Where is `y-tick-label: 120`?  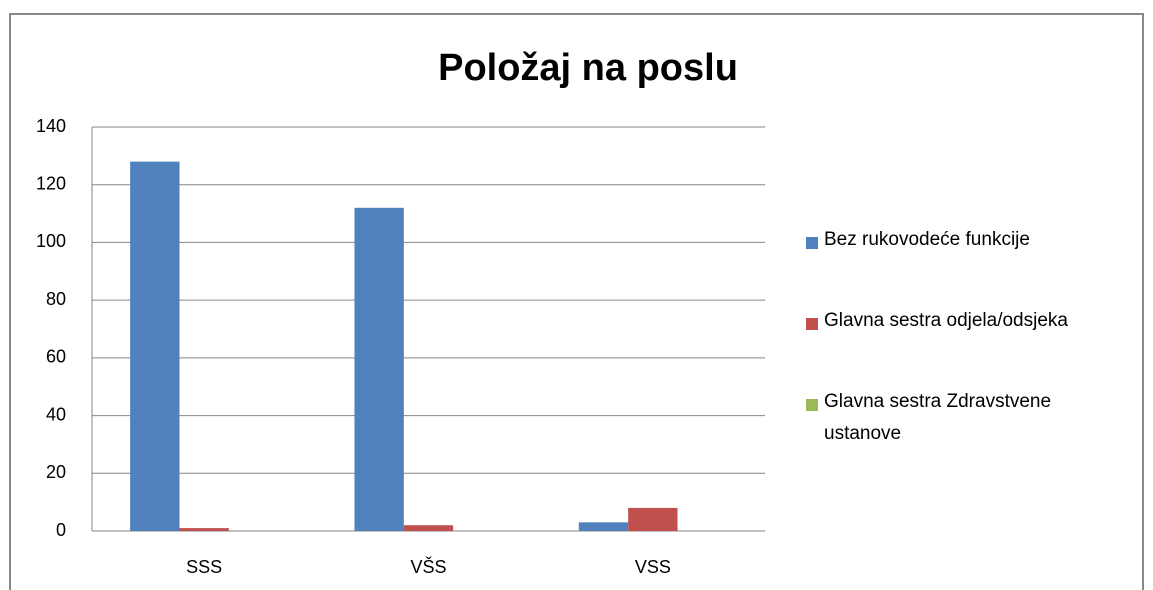
y-tick-label: 120 is located at coordinates (51, 183).